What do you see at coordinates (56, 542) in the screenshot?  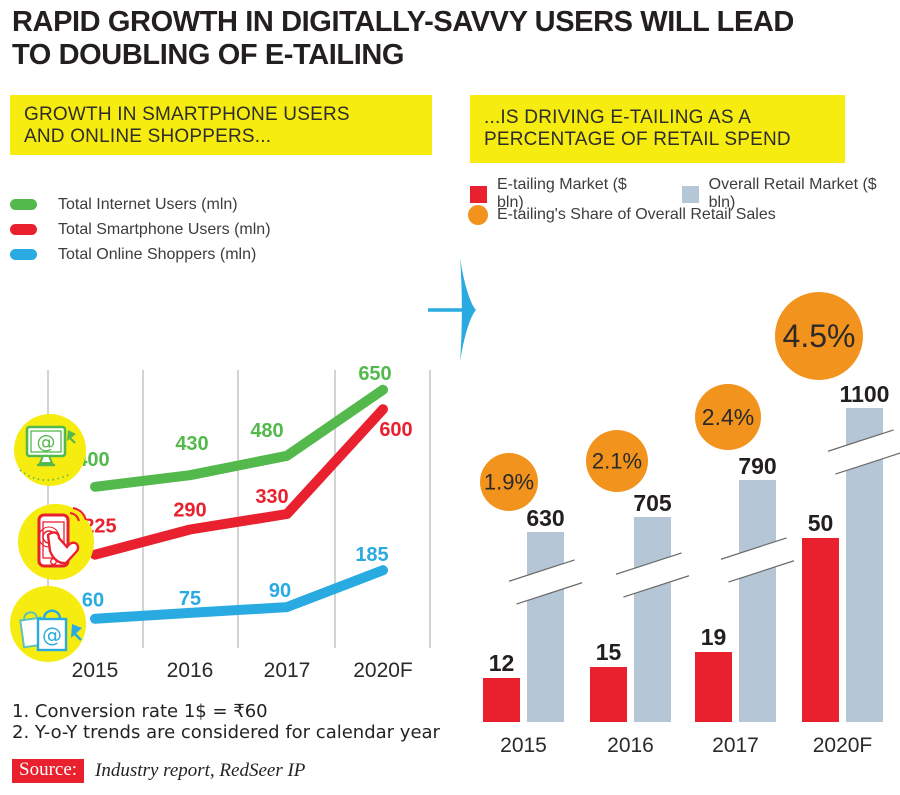 I see `smartphone-tap-icon` at bounding box center [56, 542].